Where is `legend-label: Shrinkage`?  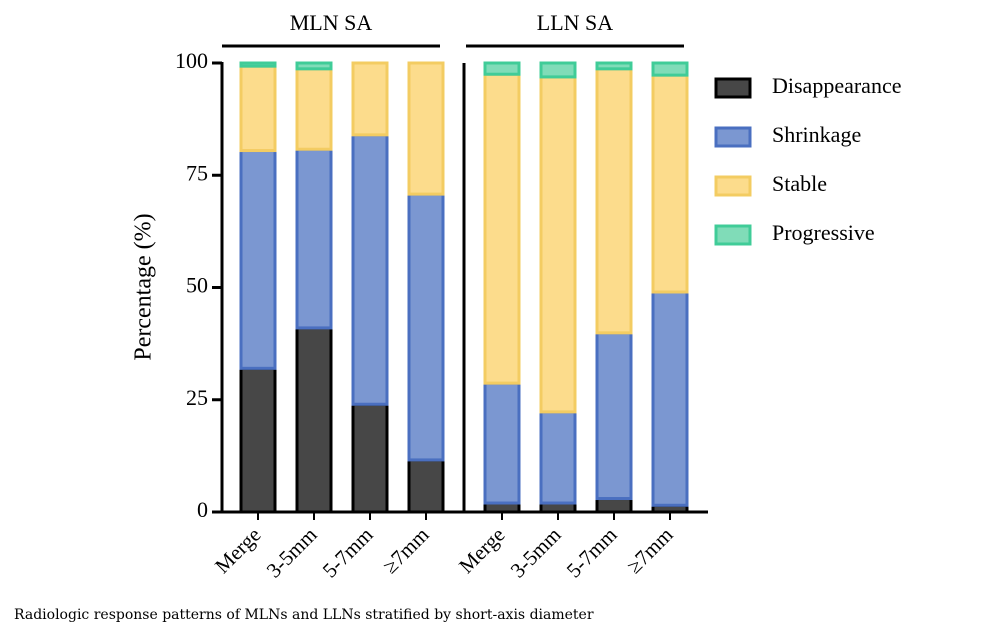 legend-label: Shrinkage is located at coordinates (816, 134).